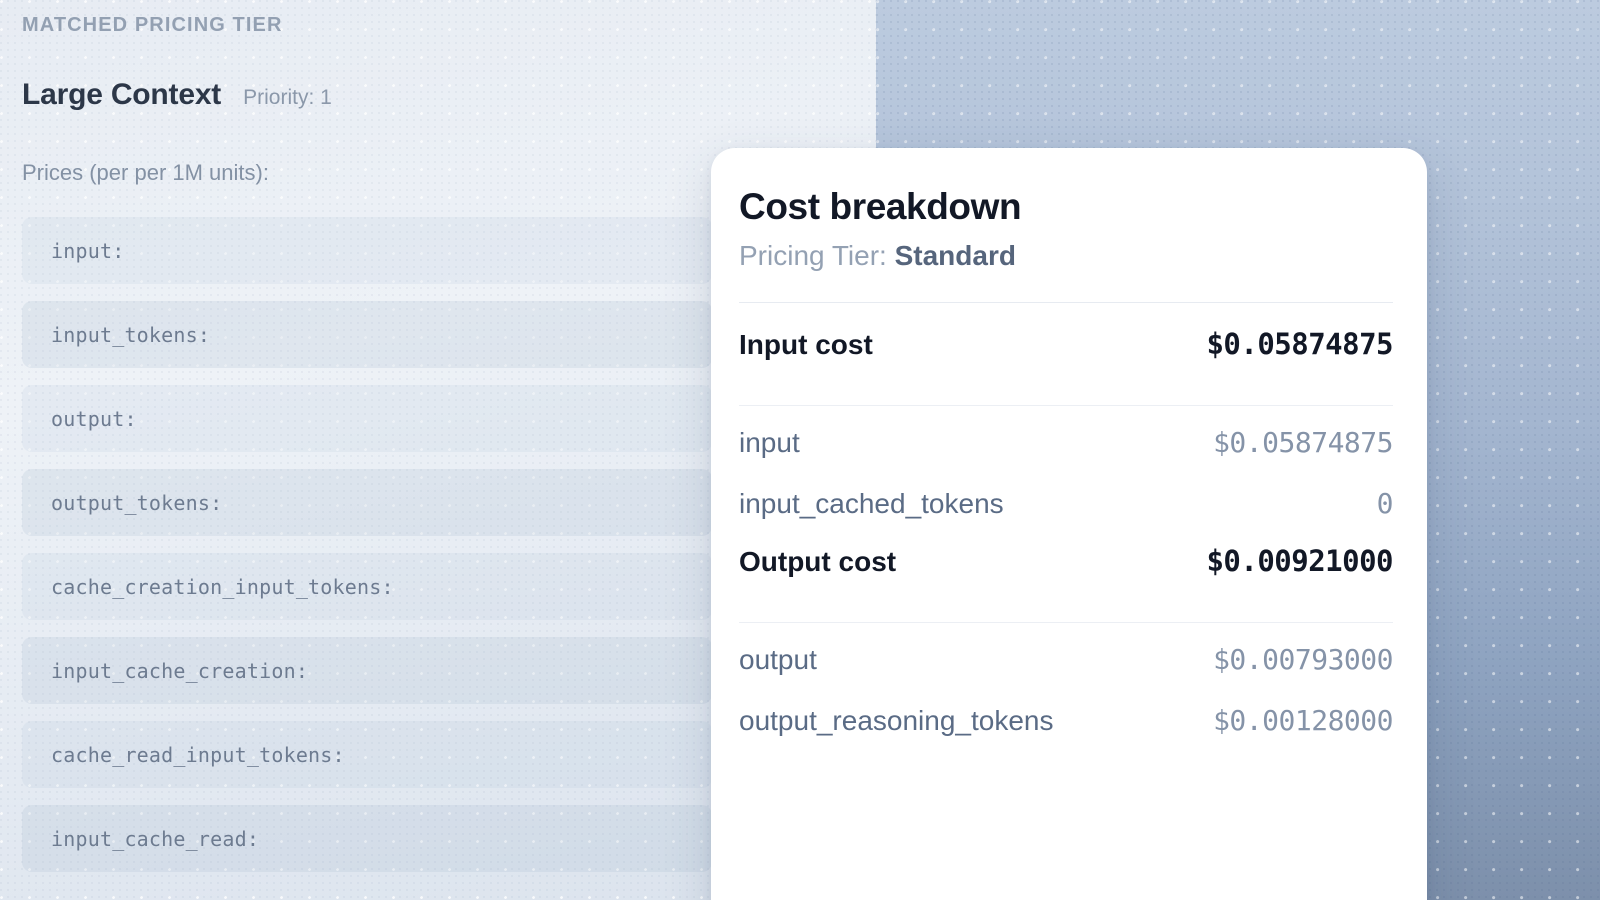 The height and width of the screenshot is (900, 1600). What do you see at coordinates (1385, 503) in the screenshot?
I see `cost-item-value: 0` at bounding box center [1385, 503].